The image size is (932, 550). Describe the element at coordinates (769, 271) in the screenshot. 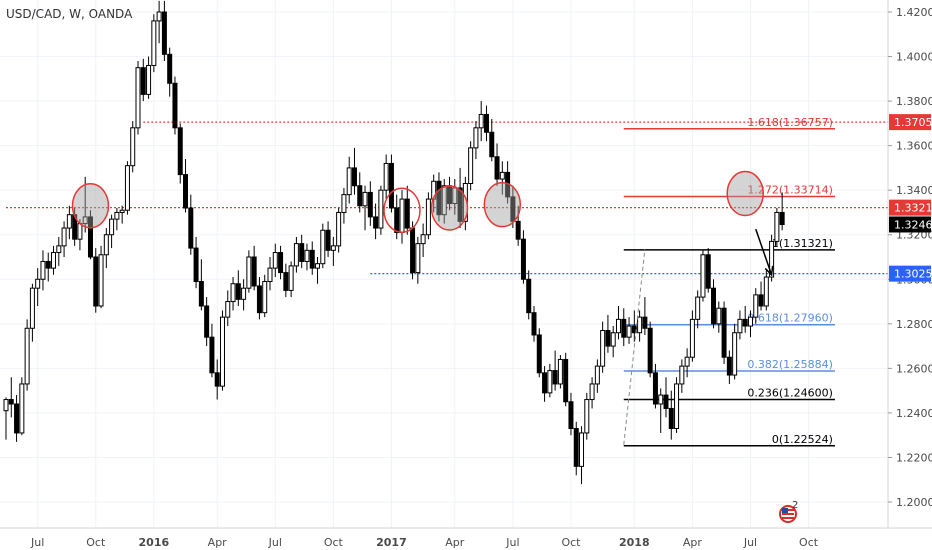

I see `arrow-head` at that location.